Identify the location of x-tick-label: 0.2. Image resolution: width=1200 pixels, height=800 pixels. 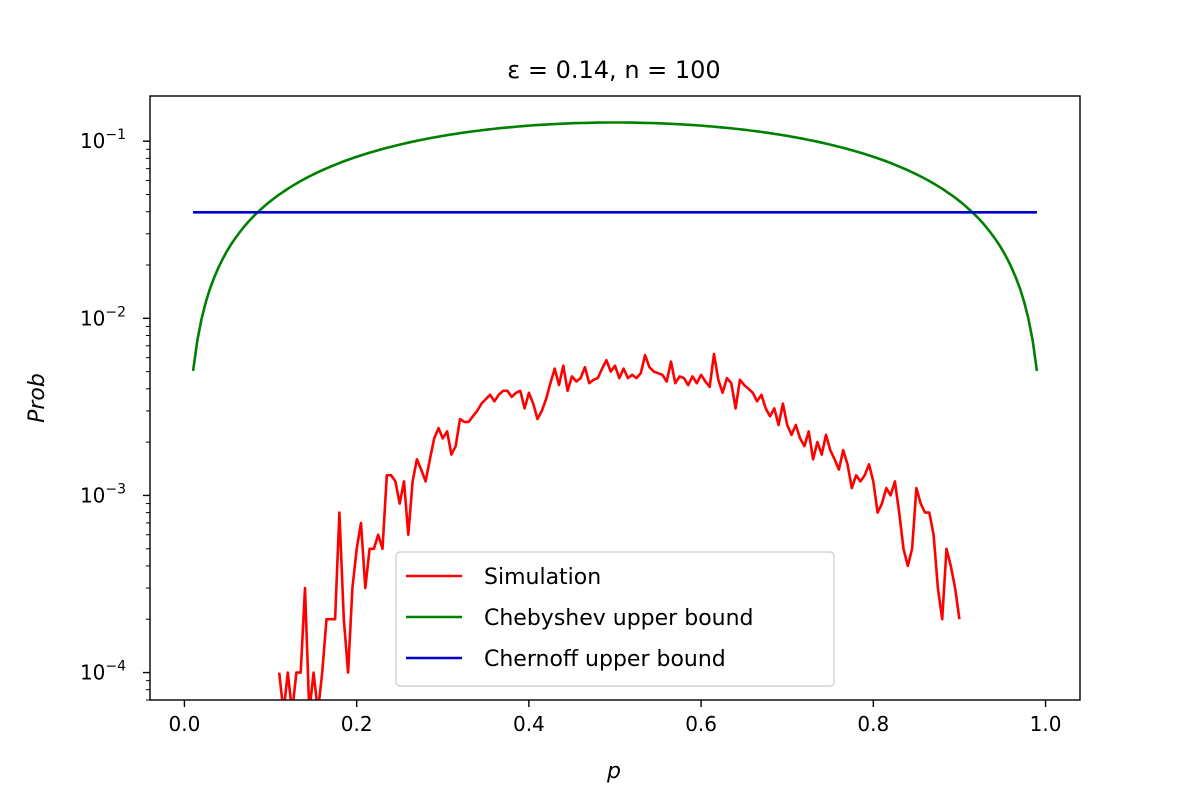
(357, 724).